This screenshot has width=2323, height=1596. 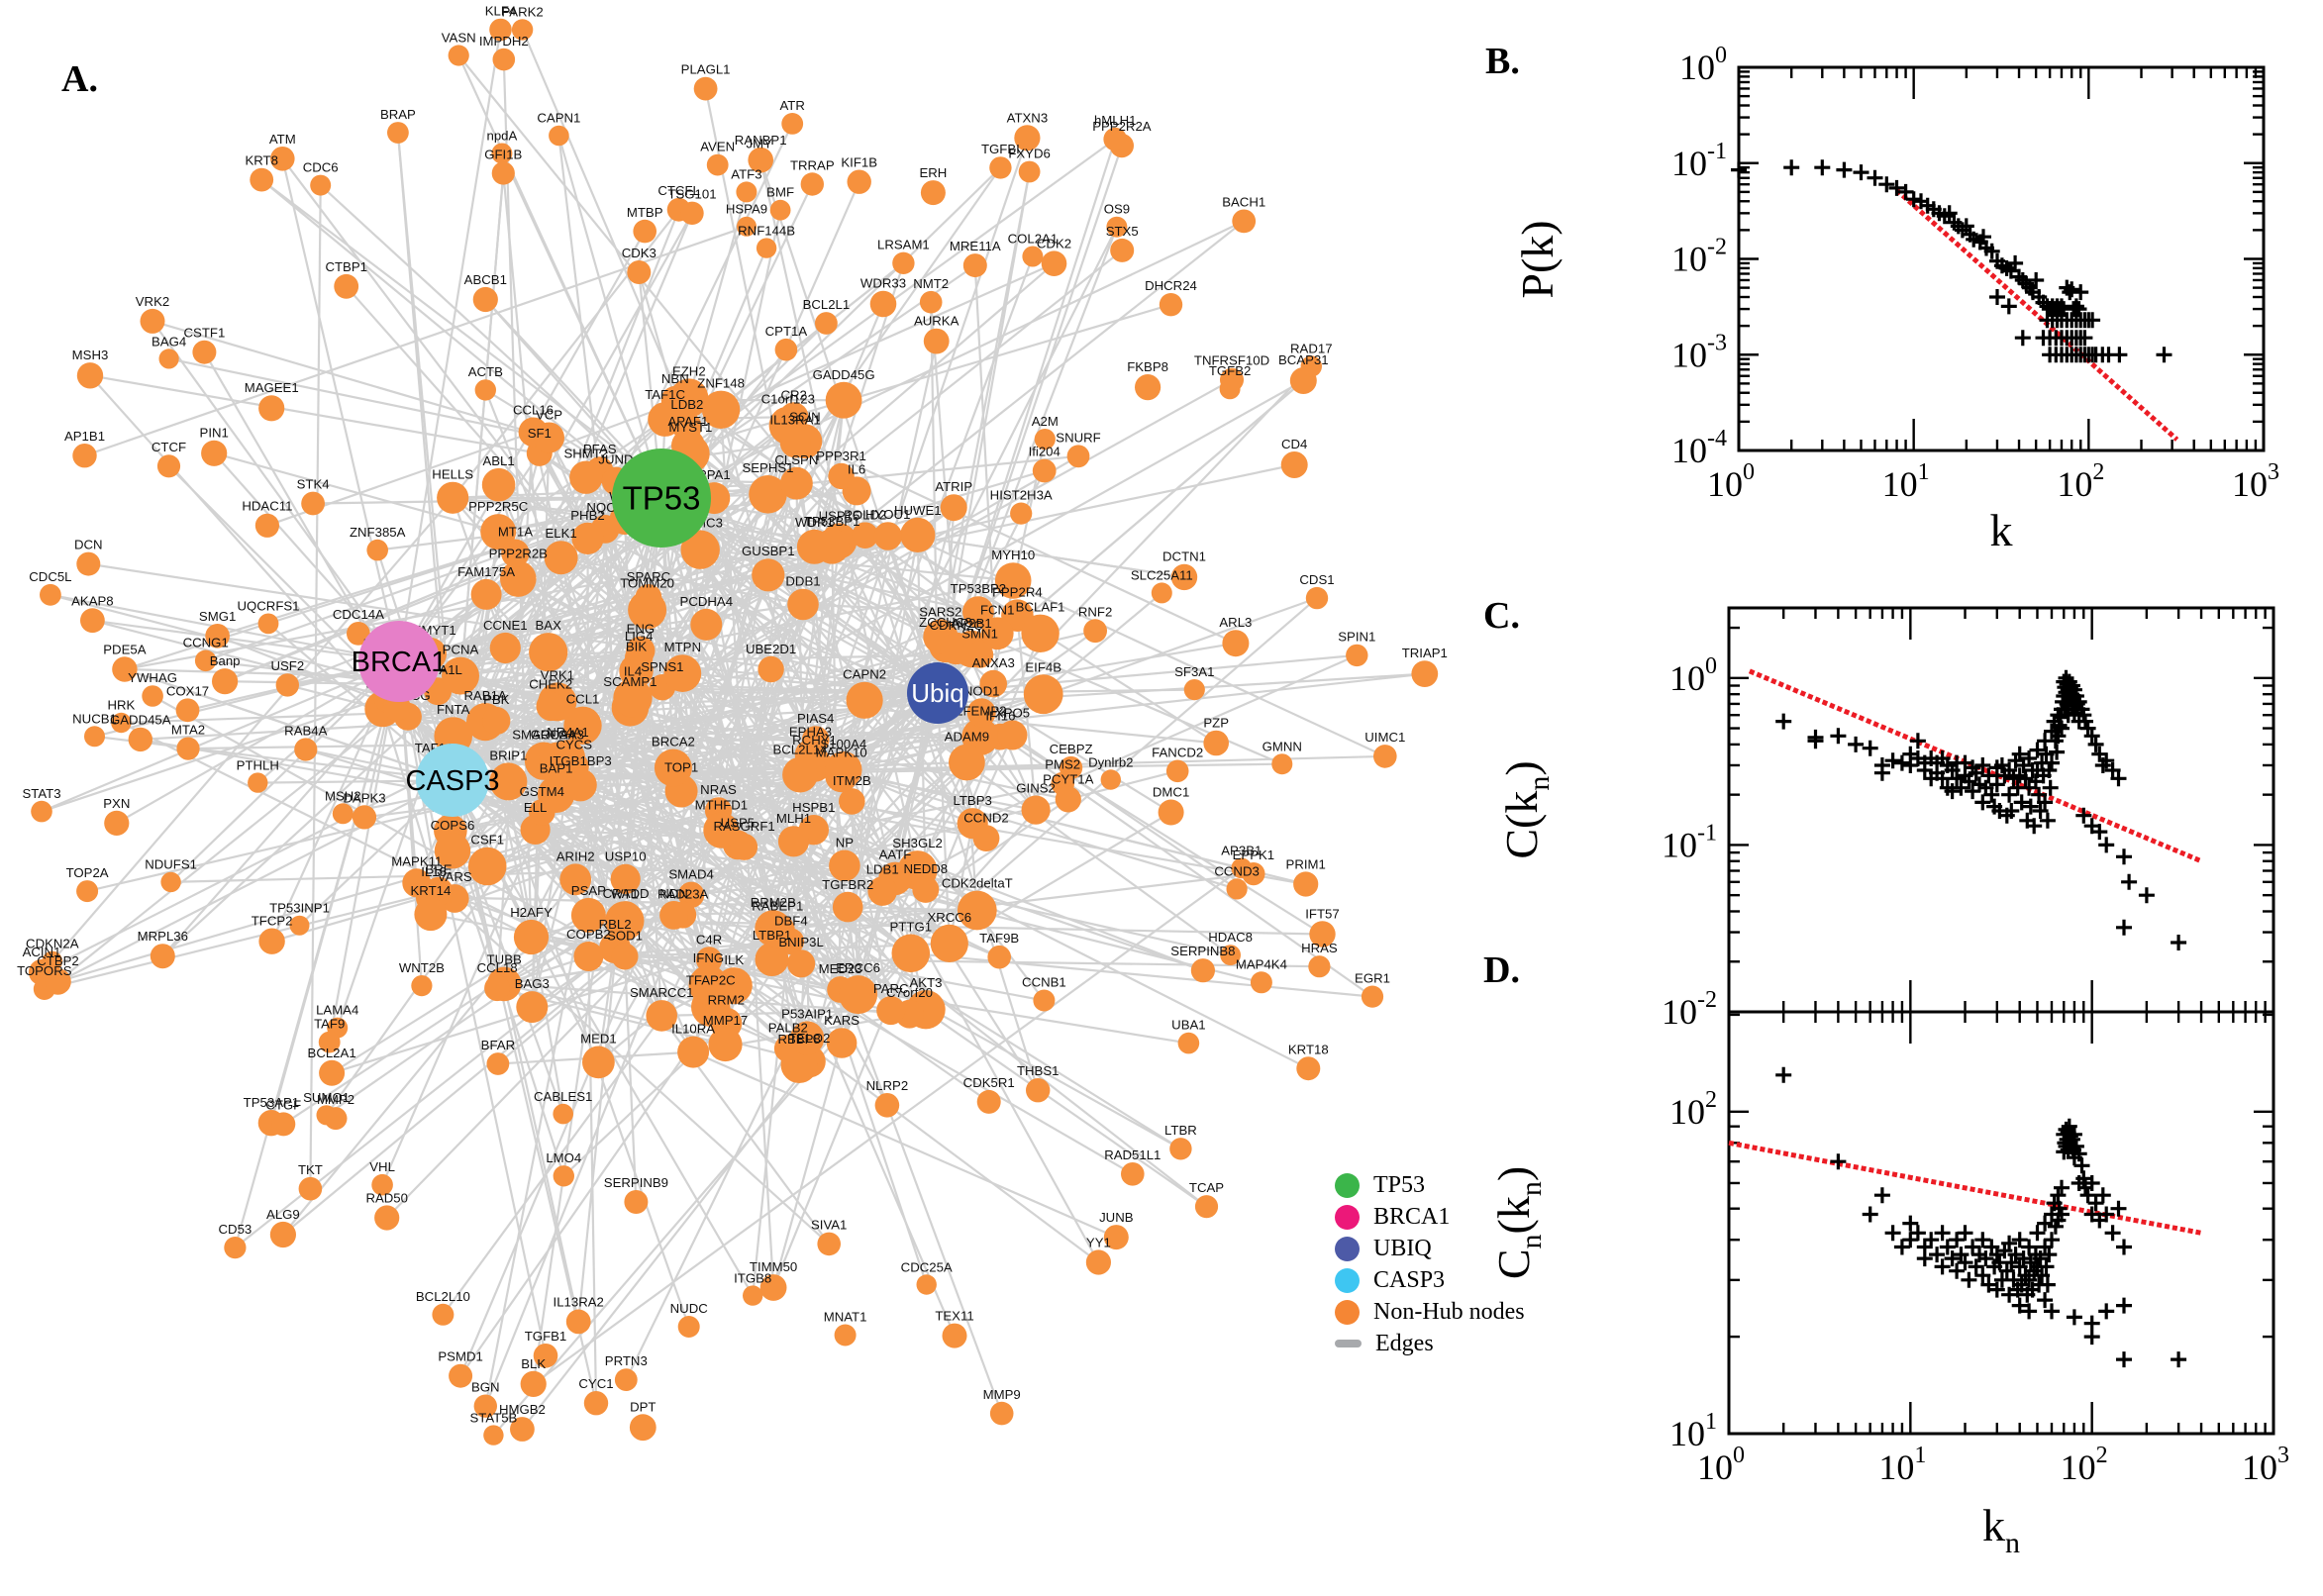 What do you see at coordinates (1699, 257) in the screenshot?
I see `axis-tick-label: 10⁻²` at bounding box center [1699, 257].